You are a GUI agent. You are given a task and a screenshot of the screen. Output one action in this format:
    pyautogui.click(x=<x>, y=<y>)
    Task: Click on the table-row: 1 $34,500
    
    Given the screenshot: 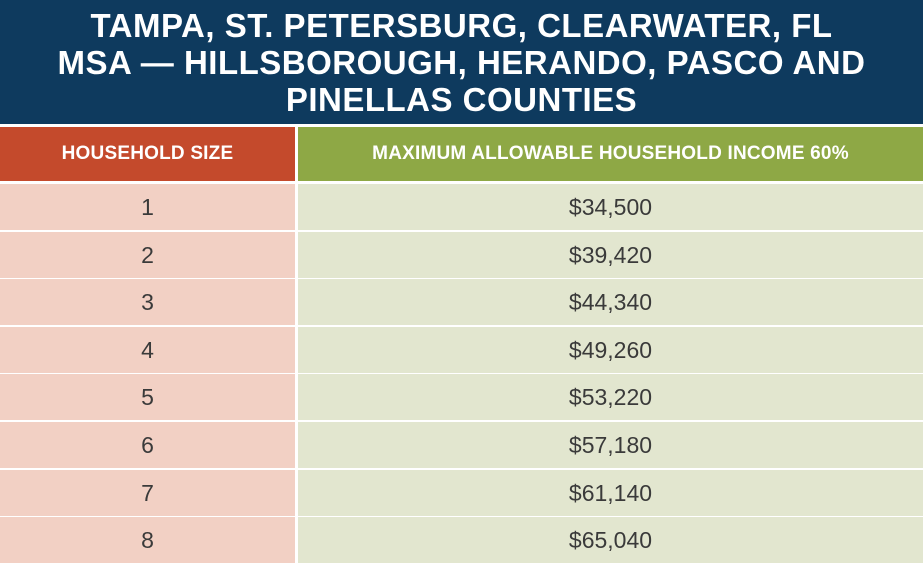 What is the action you would take?
    pyautogui.click(x=461, y=207)
    